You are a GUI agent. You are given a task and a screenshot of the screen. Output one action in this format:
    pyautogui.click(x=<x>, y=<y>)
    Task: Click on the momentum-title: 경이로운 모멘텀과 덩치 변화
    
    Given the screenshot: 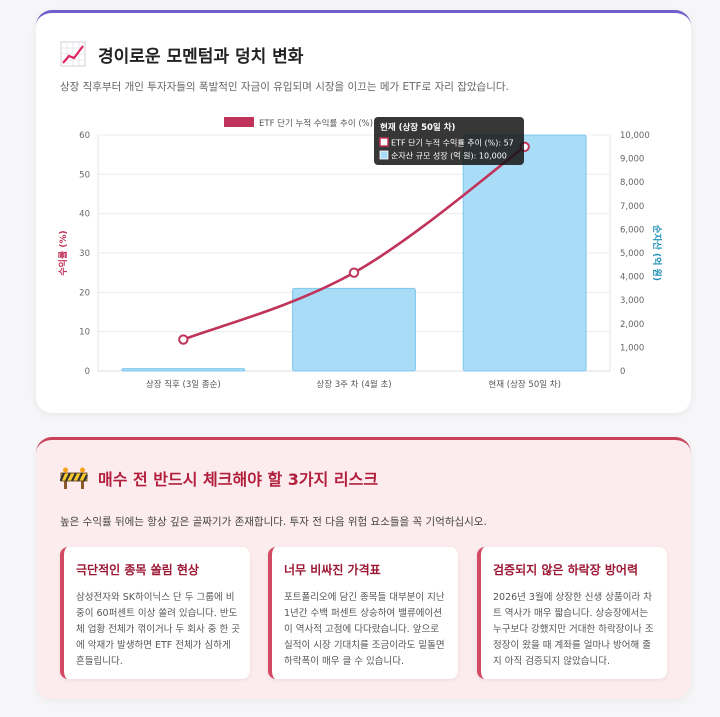 What is the action you would take?
    pyautogui.click(x=201, y=56)
    